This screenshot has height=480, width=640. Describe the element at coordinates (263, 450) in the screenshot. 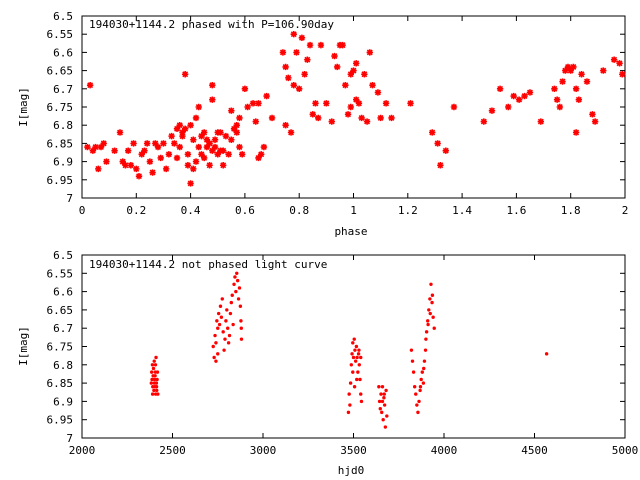

I see `raw-plot-xtick-label: 3000` at that location.